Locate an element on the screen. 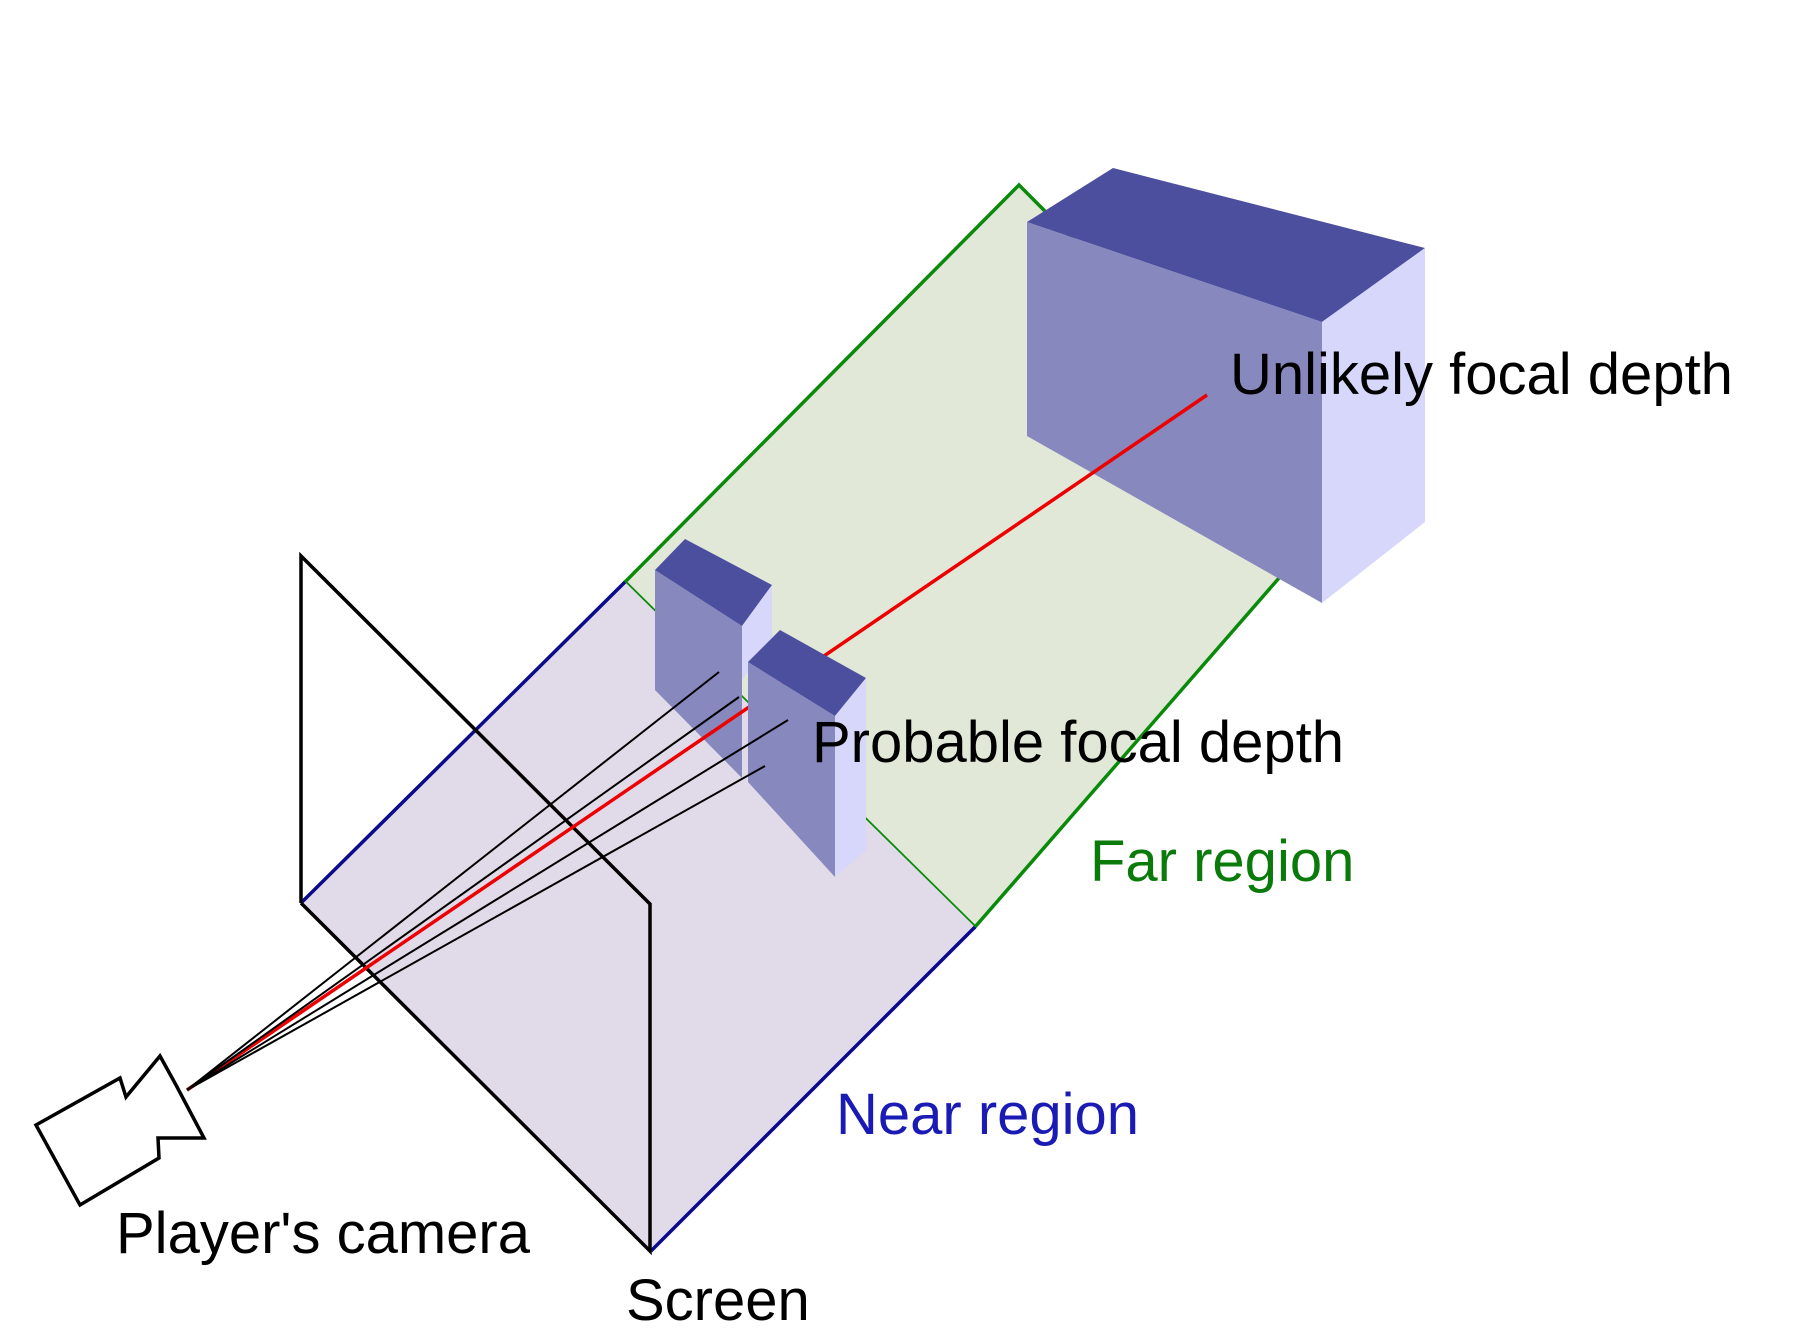  probable-focal-depth-label: Probable focal depth is located at coordinates (1078, 742).